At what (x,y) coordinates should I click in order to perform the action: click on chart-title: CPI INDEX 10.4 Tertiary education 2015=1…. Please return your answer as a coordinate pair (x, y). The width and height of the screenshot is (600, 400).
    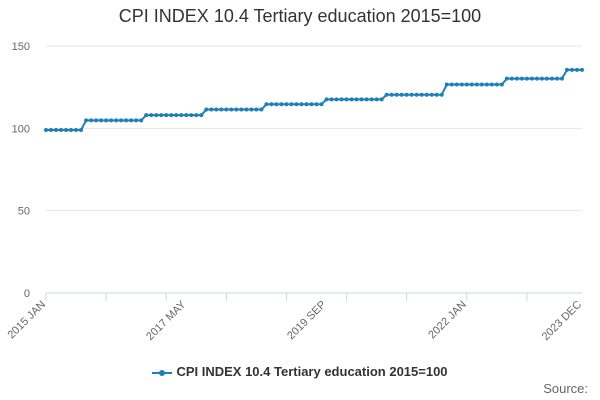
    Looking at the image, I should click on (300, 16).